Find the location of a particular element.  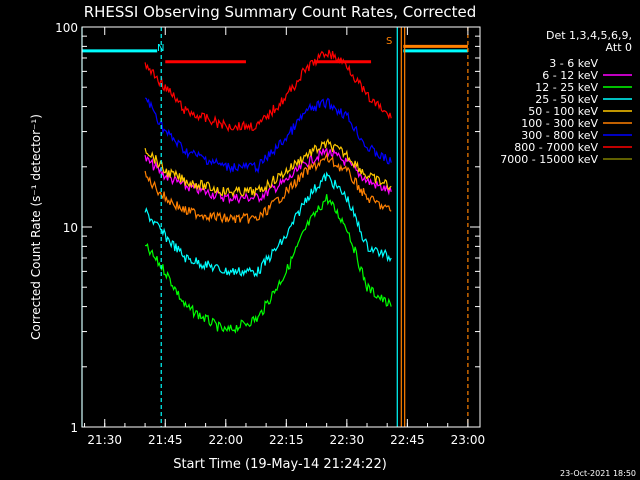

y-tick-label-1: 10 is located at coordinates (70, 228).